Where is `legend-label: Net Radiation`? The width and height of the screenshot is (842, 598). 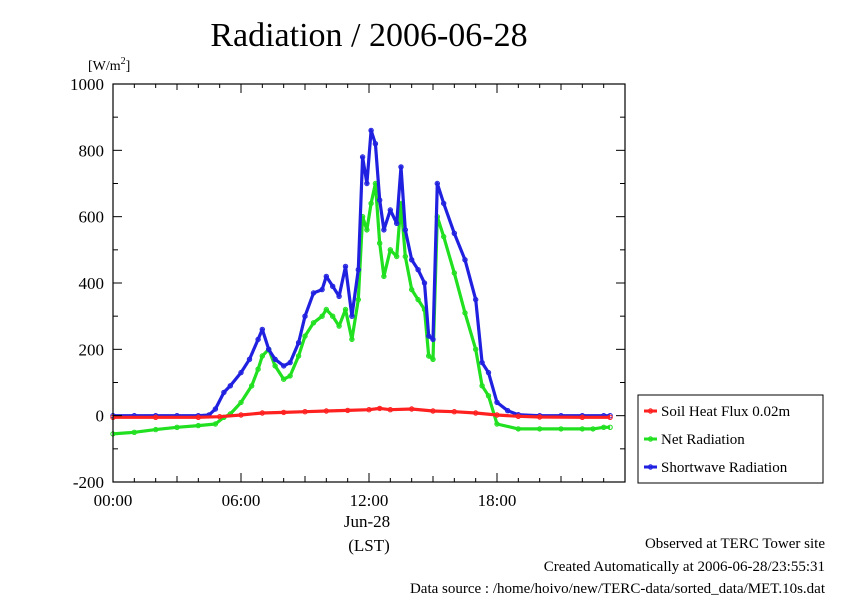
legend-label: Net Radiation is located at coordinates (703, 440).